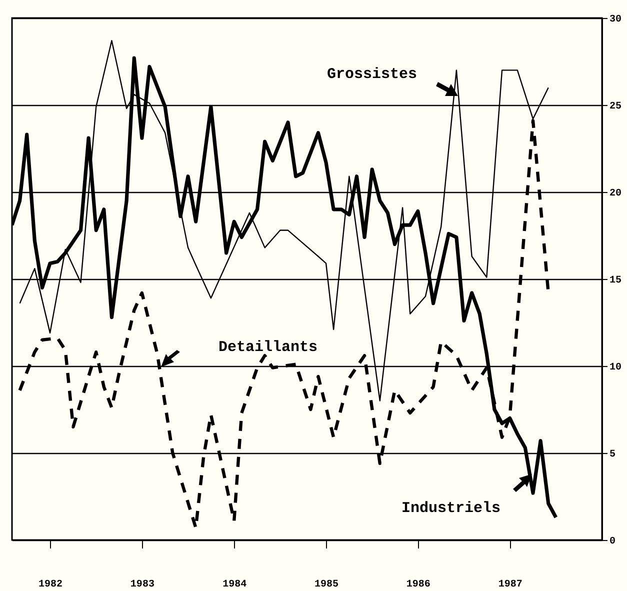 Image resolution: width=627 pixels, height=591 pixels. I want to click on y-tick-label: 10, so click(616, 368).